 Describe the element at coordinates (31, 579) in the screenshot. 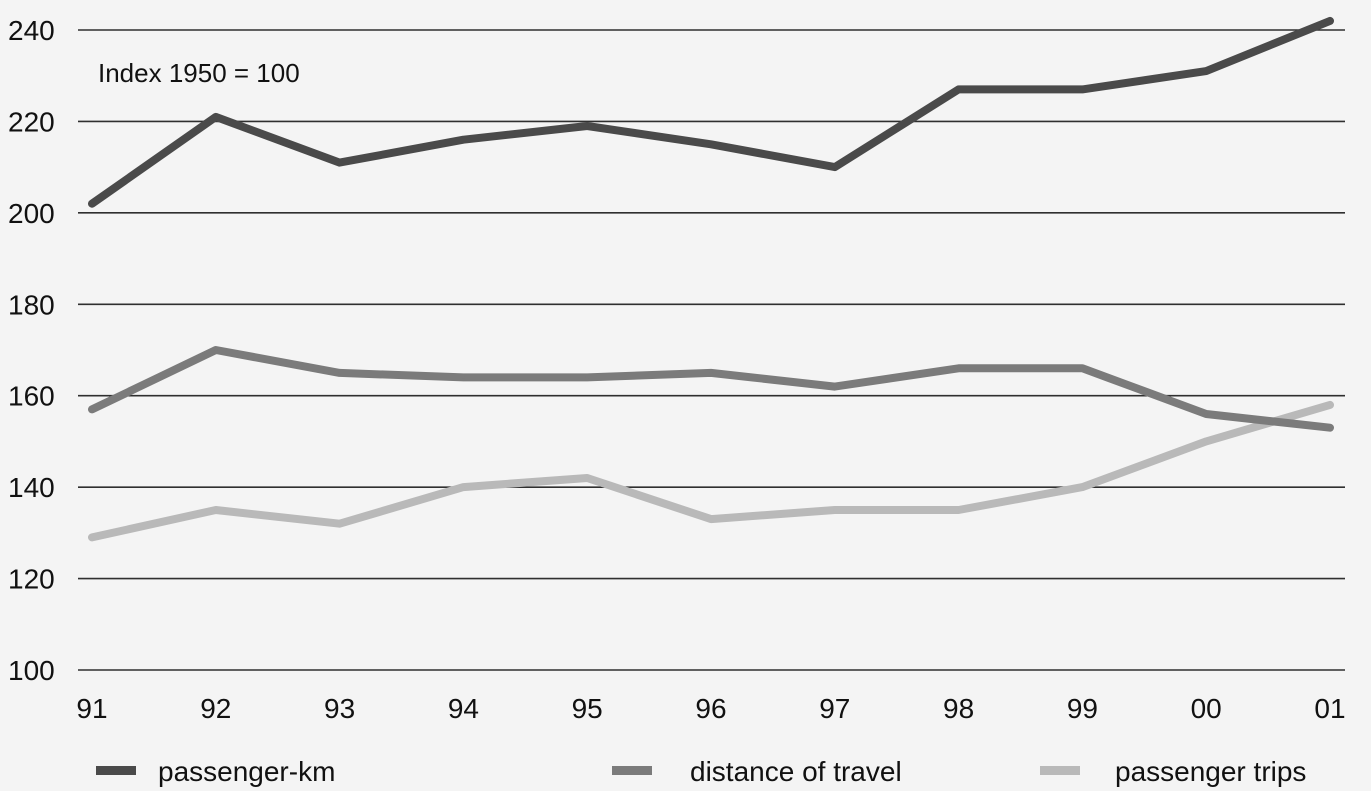

I see `y-tick-label: 120` at that location.